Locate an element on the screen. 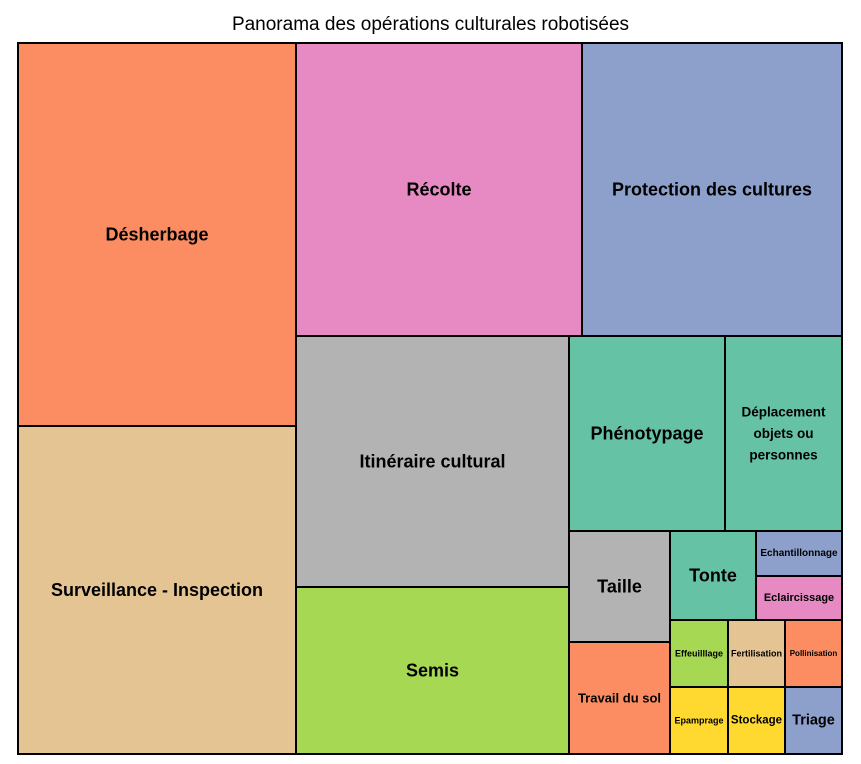 The width and height of the screenshot is (861, 764). tile-eclaircissage: Eclaircissage is located at coordinates (799, 598).